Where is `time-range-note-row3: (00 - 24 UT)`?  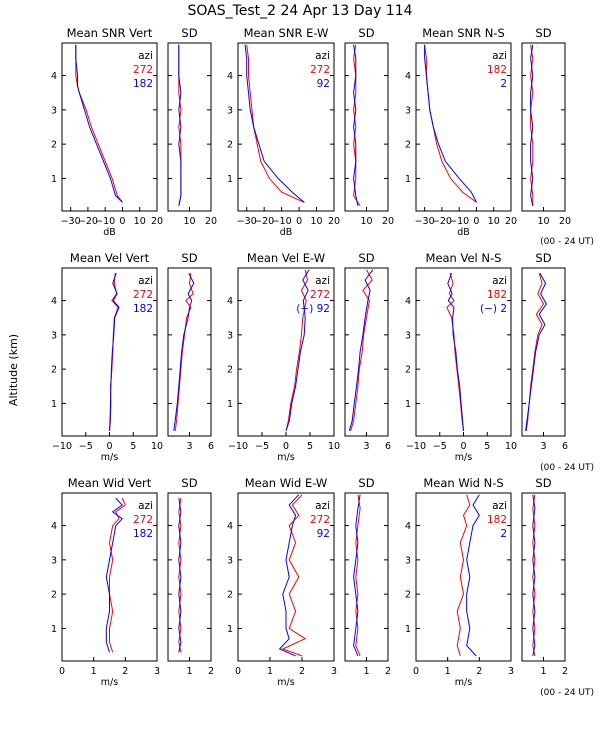
time-range-note-row3: (00 - 24 UT) is located at coordinates (567, 693).